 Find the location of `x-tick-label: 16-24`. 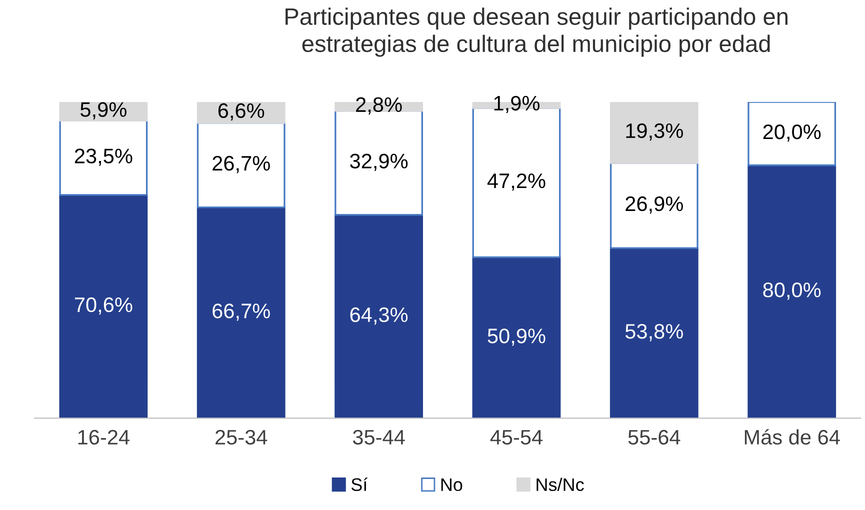

x-tick-label: 16-24 is located at coordinates (104, 437).